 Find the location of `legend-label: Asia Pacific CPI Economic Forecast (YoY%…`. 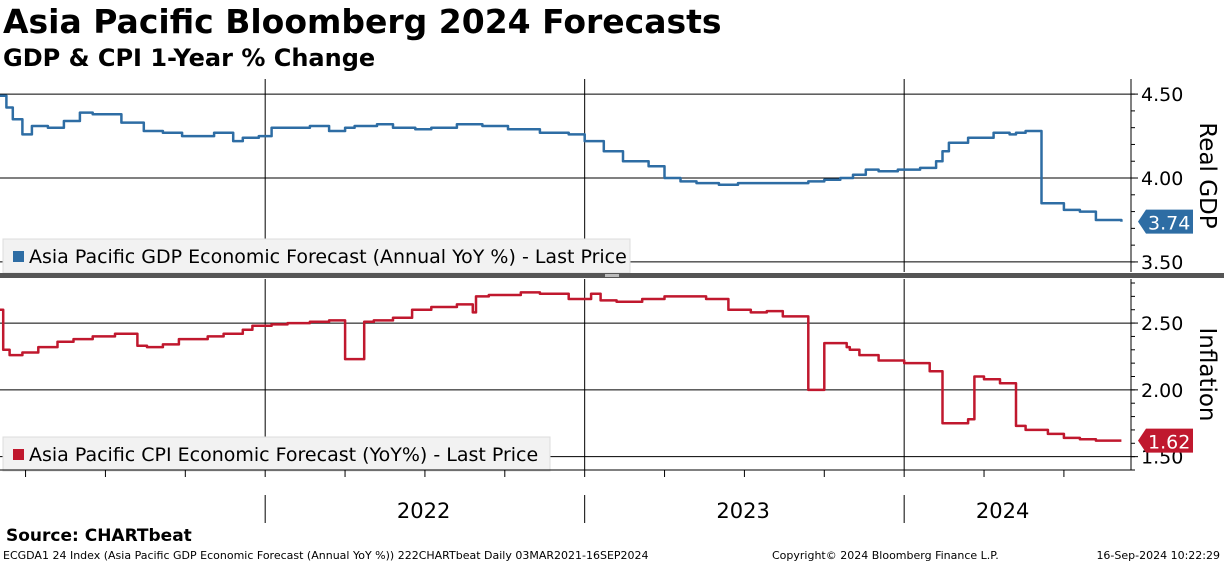

legend-label: Asia Pacific CPI Economic Forecast (YoY%… is located at coordinates (283, 455).